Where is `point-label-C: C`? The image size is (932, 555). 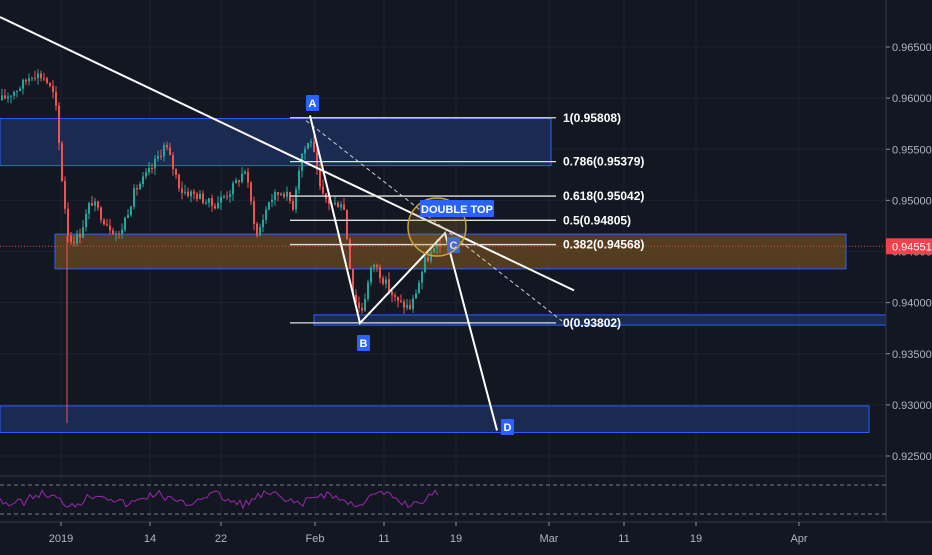 point-label-C: C is located at coordinates (454, 246).